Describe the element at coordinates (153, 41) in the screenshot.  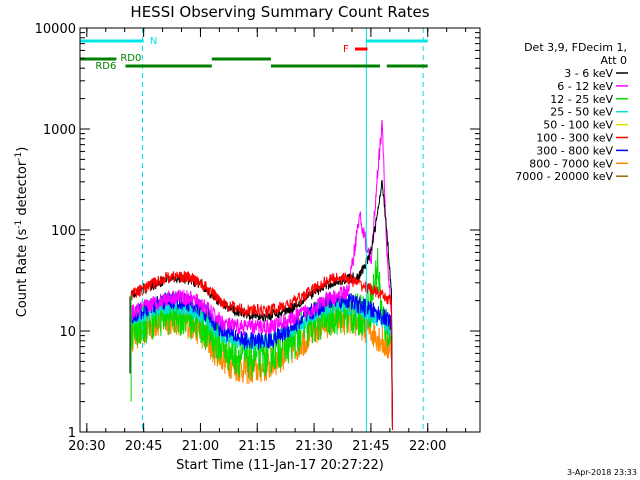
I see `bar-label-n: N` at that location.